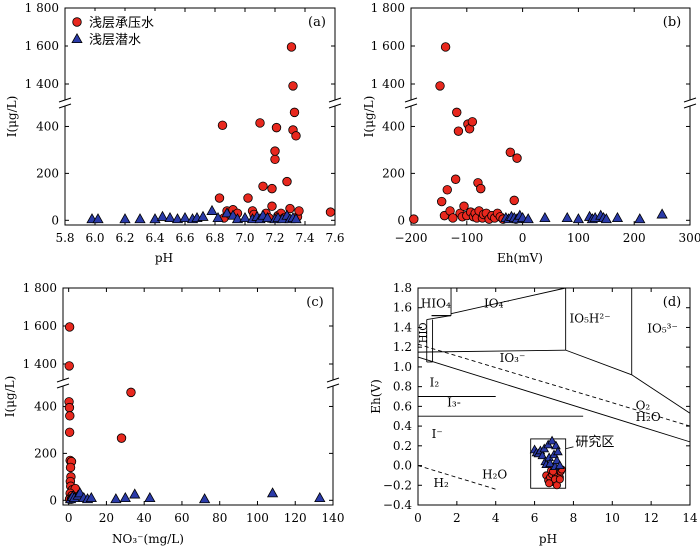 Image resolution: width=700 pixels, height=547 pixels. Describe the element at coordinates (690, 518) in the screenshot. I see `x-tick-label: 14` at that location.